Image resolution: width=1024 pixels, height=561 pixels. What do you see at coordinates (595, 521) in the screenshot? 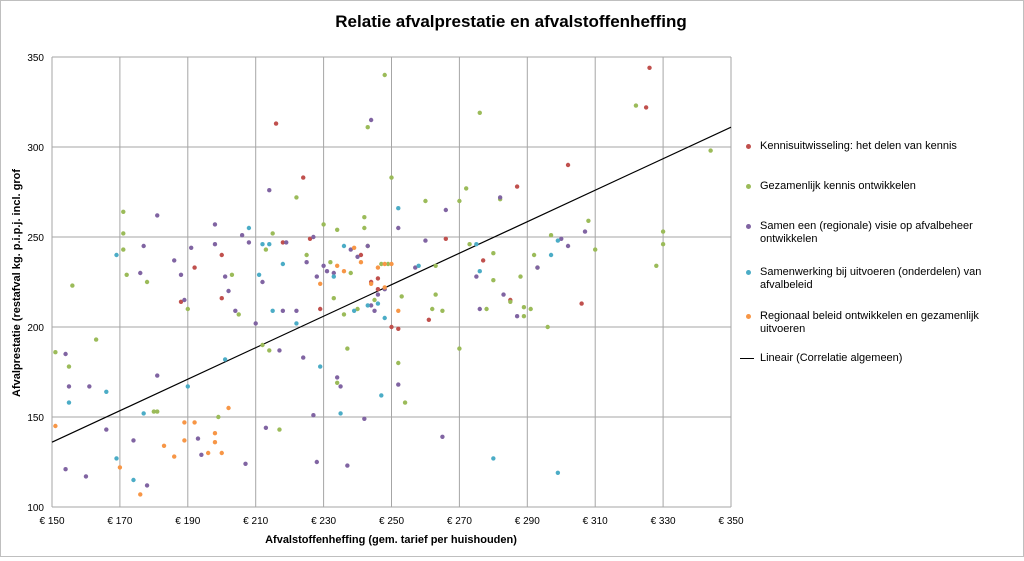
I see `x-tick-label: € 310` at bounding box center [595, 521].